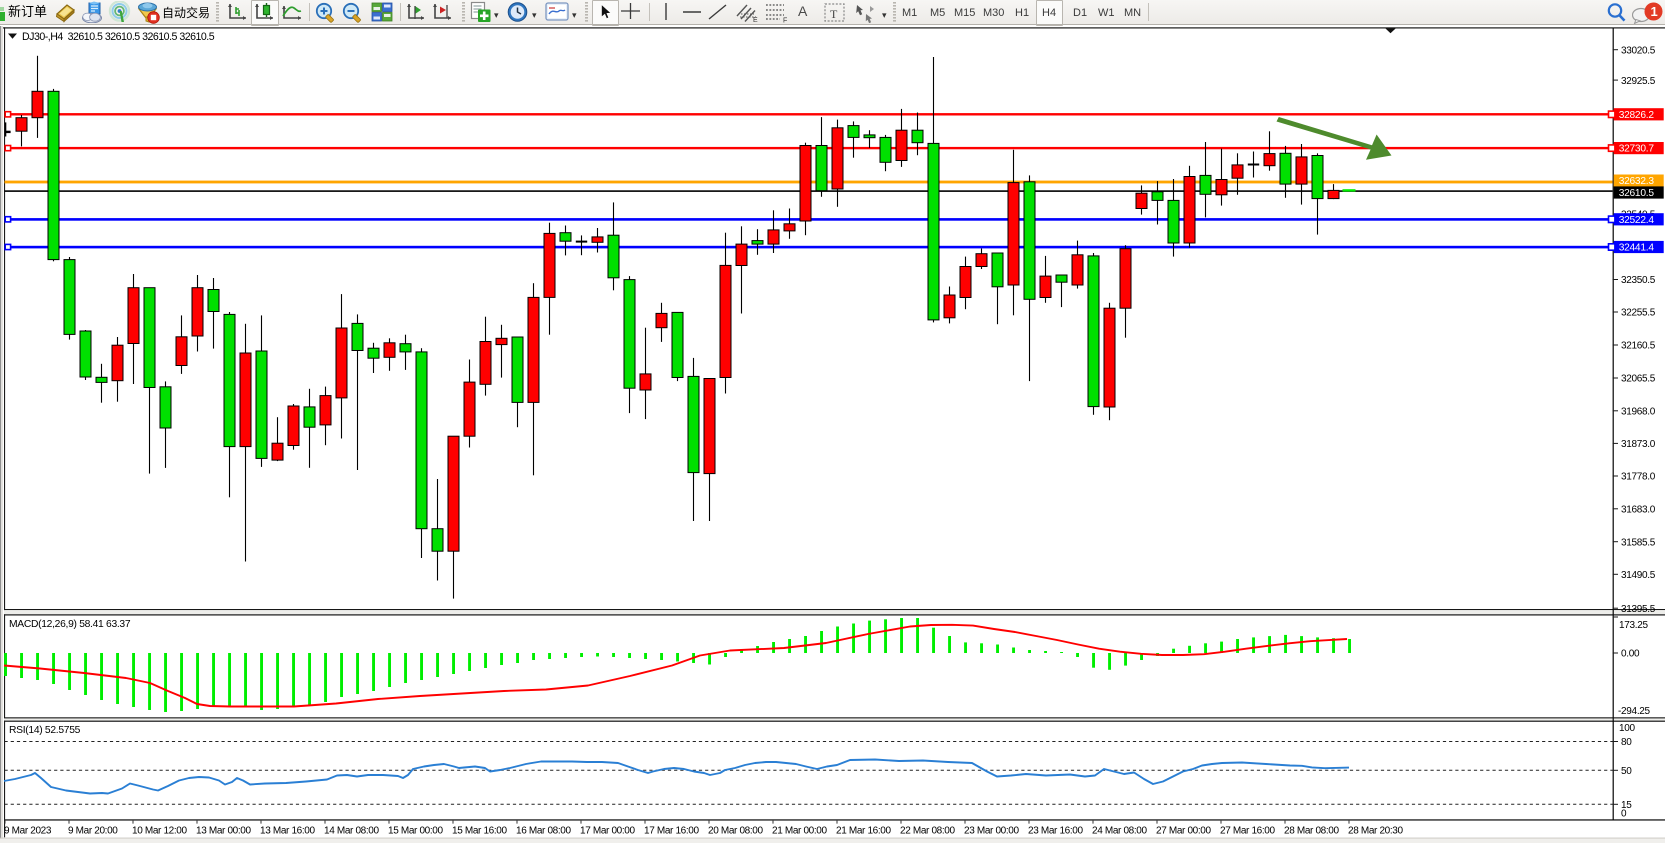 The height and width of the screenshot is (843, 1665). I want to click on svg-text: 31778.0, so click(1638, 477).